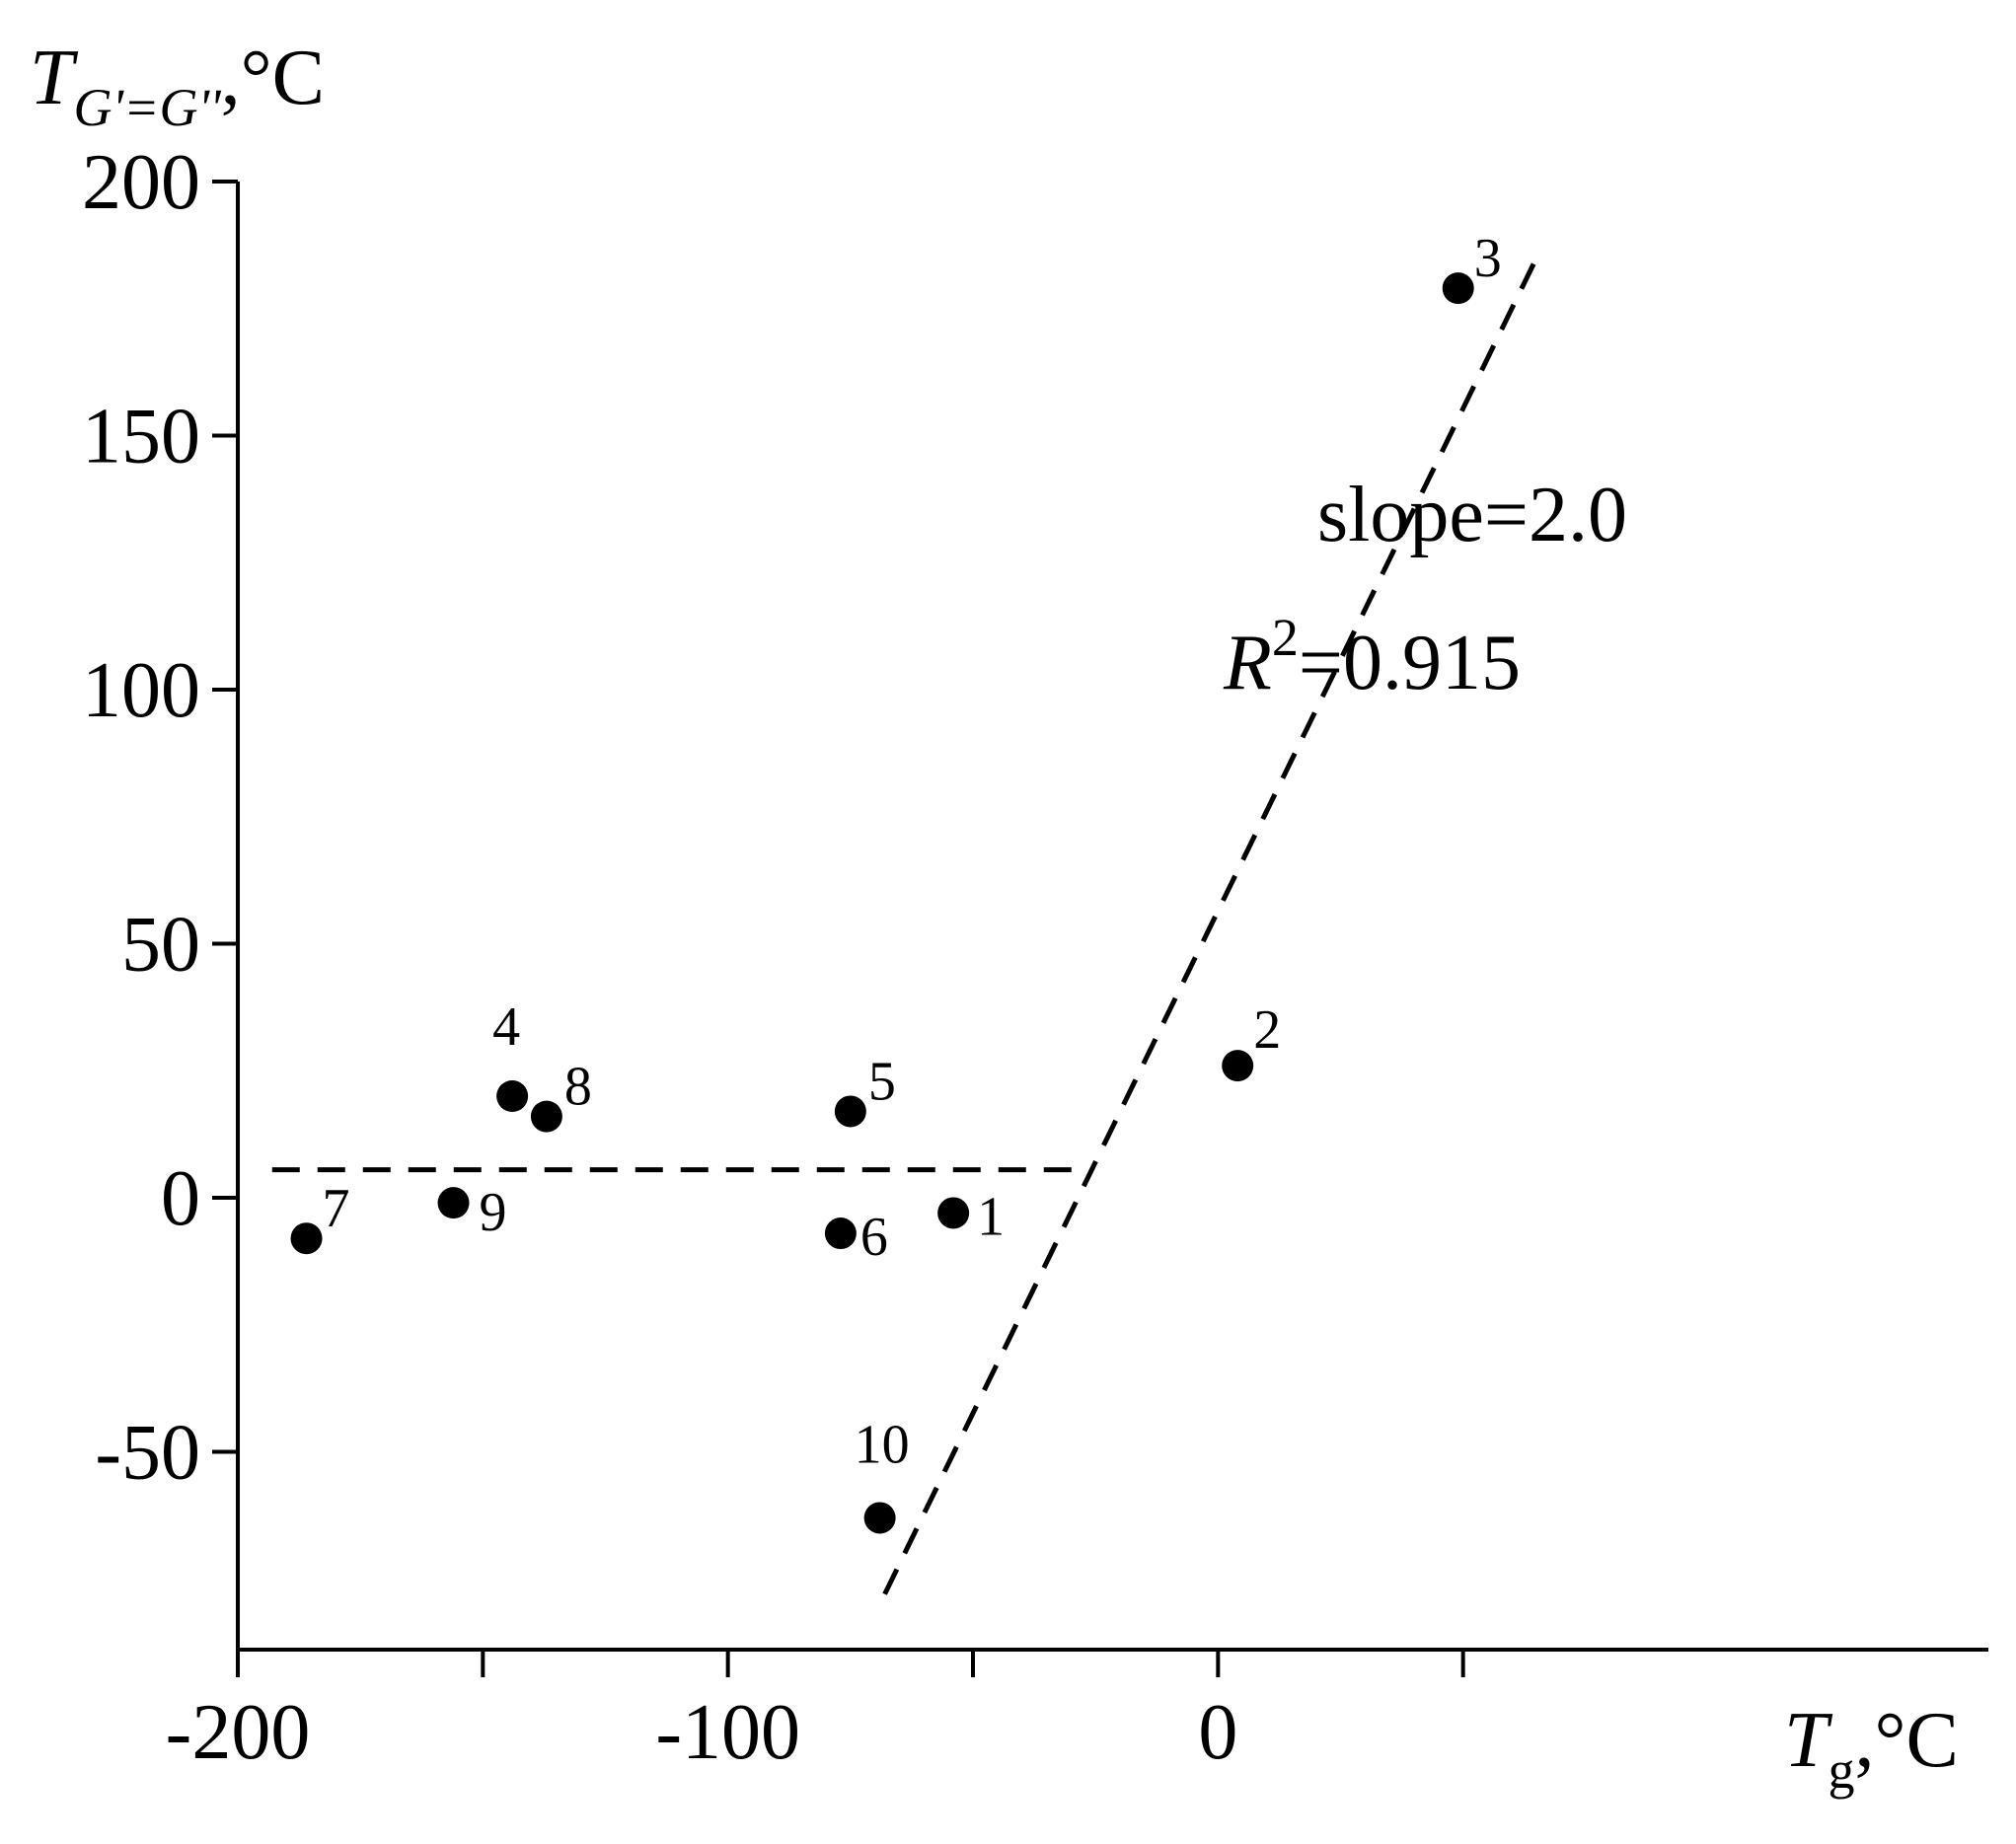 This screenshot has height=1844, width=2016. What do you see at coordinates (180, 1198) in the screenshot?
I see `y-tick-label: 0` at bounding box center [180, 1198].